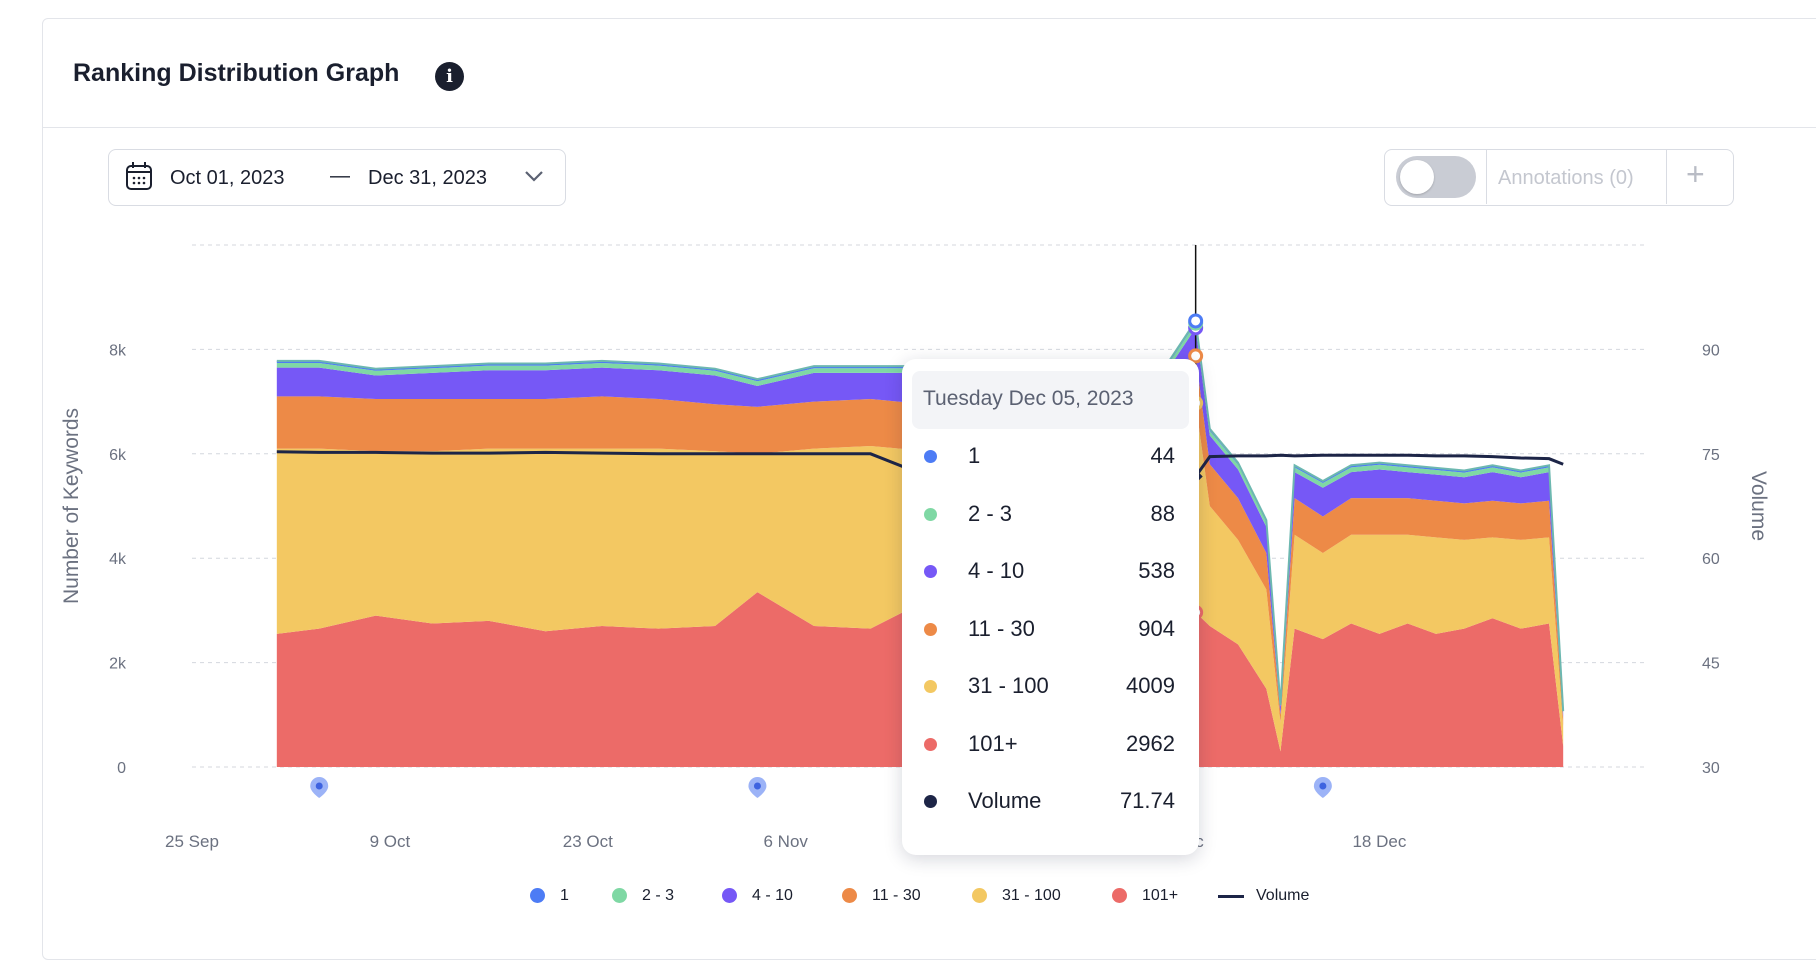 This screenshot has width=1816, height=960. I want to click on tooltip-date: Tuesday Dec 05, 2023, so click(1028, 398).